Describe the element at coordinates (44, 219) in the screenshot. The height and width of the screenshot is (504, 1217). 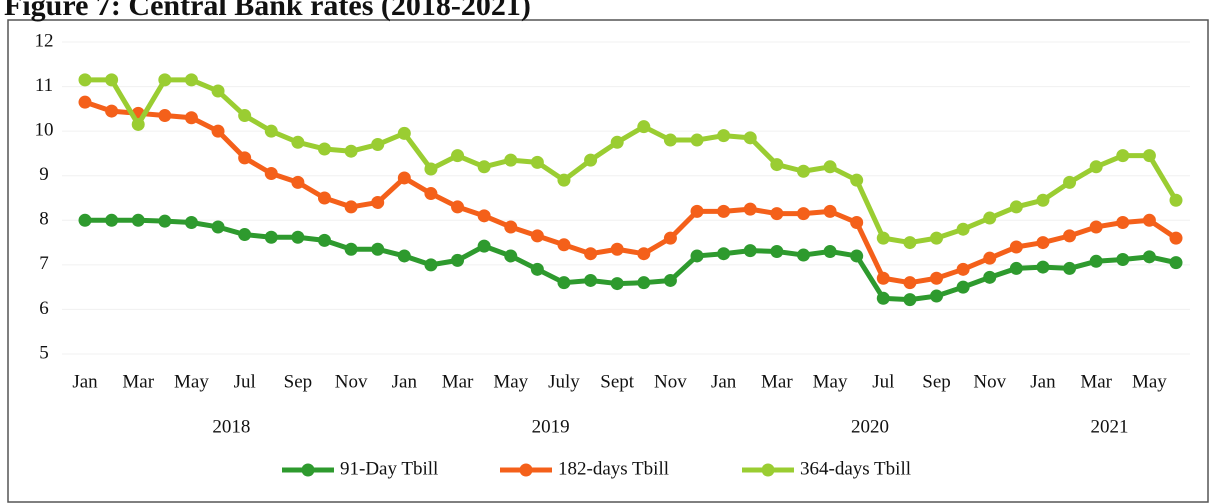
I see `y-tick-label: 8` at that location.